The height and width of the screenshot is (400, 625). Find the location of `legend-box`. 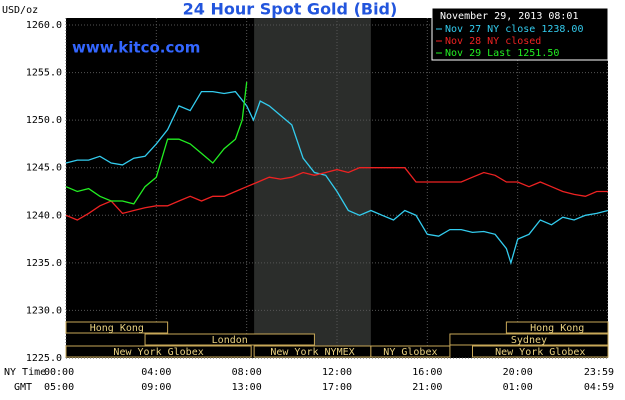

legend-box is located at coordinates (520, 34).